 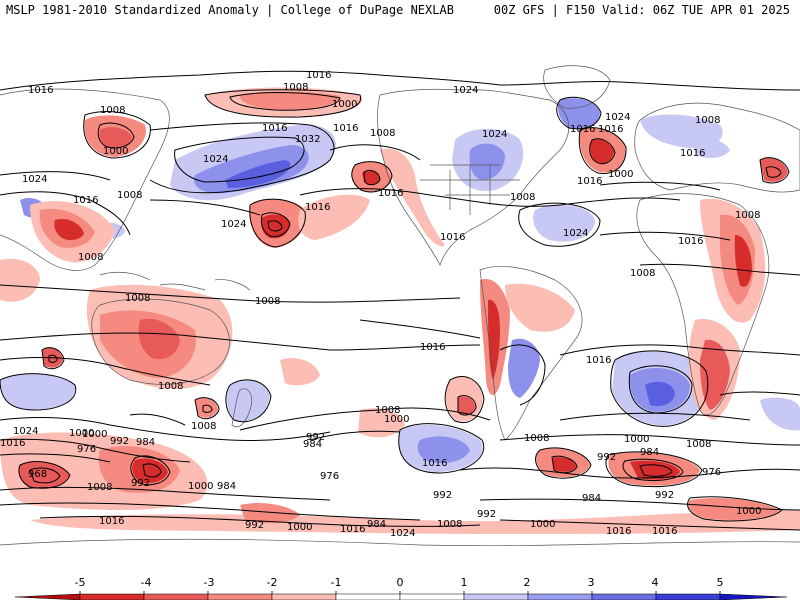 I want to click on colorbar-tick-label: 2, so click(x=527, y=582).